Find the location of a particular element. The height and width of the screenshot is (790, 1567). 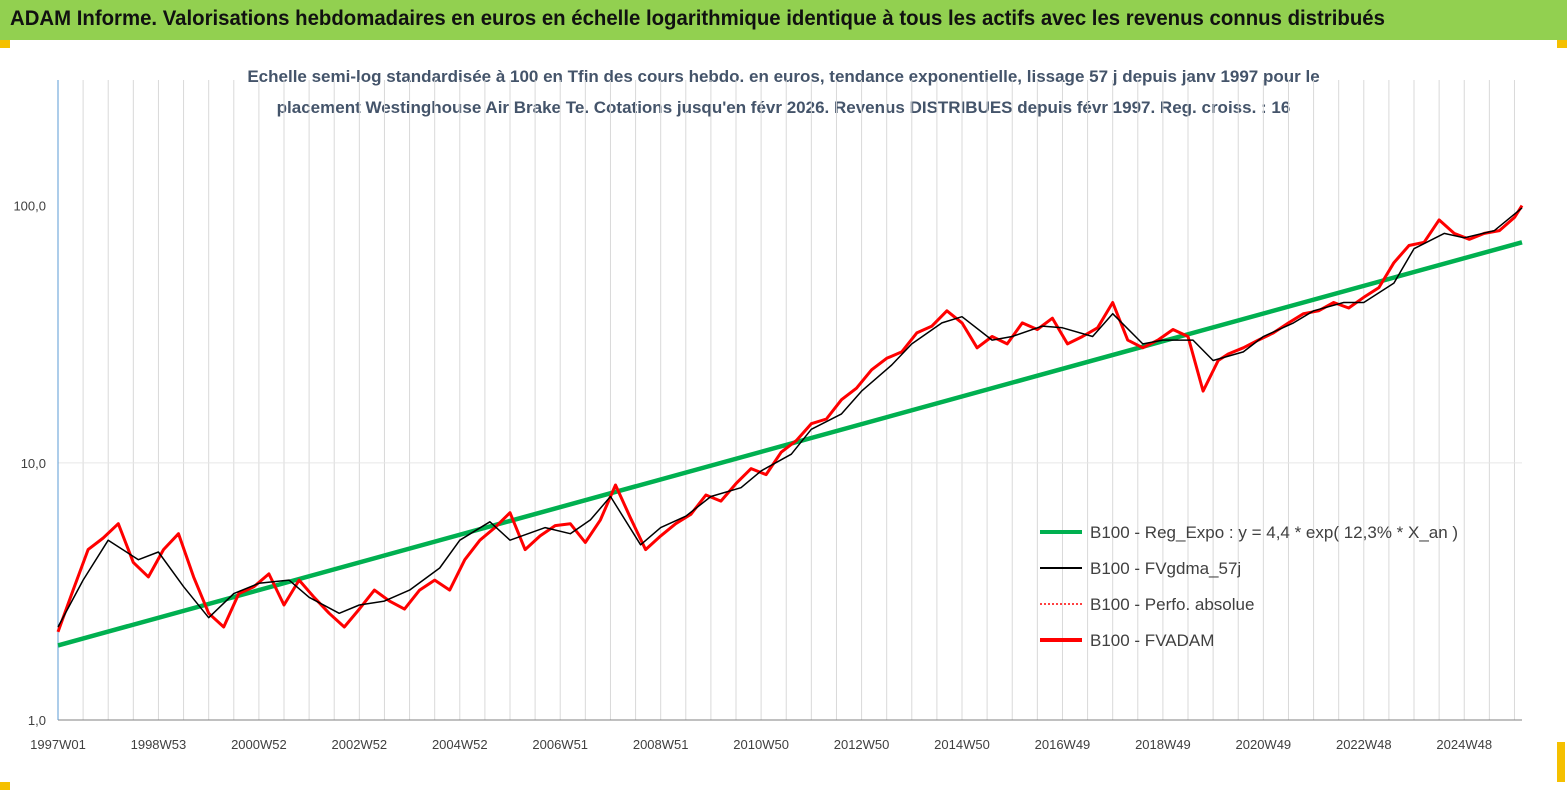

x-tick-label: 2004W52 is located at coordinates (460, 744).